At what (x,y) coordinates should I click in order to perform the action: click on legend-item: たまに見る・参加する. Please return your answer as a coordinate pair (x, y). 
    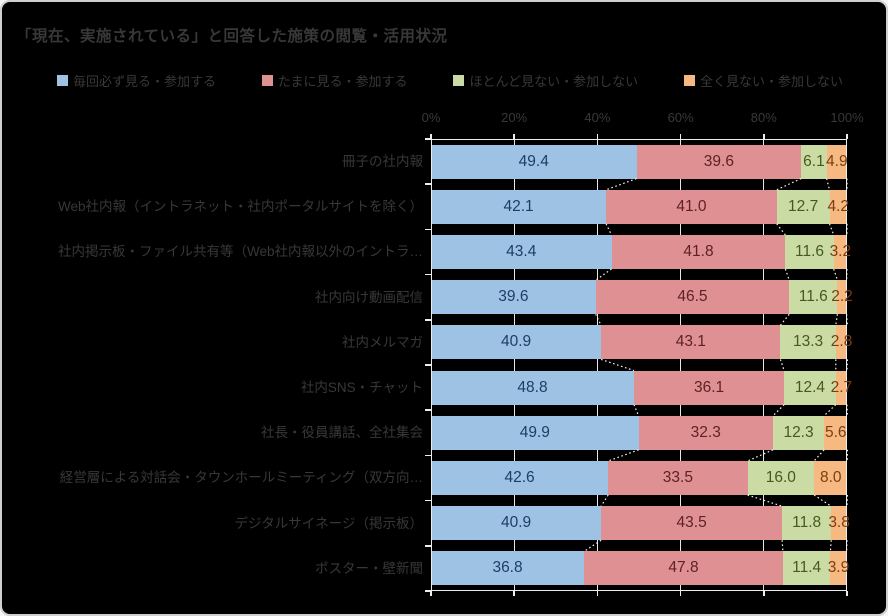
    Looking at the image, I should click on (334, 80).